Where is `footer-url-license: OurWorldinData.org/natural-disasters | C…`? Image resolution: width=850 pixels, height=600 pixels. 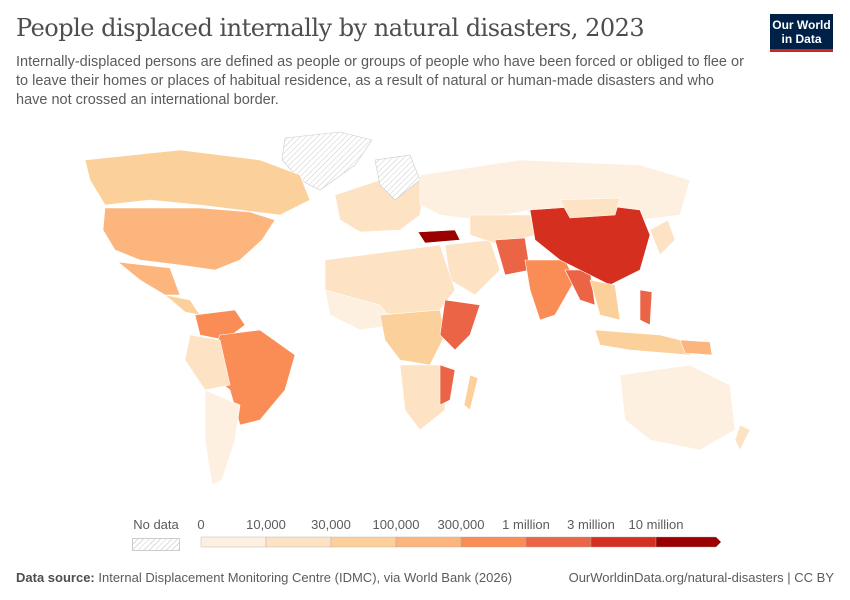
footer-url-license: OurWorldinData.org/natural-disasters | C… is located at coordinates (701, 577).